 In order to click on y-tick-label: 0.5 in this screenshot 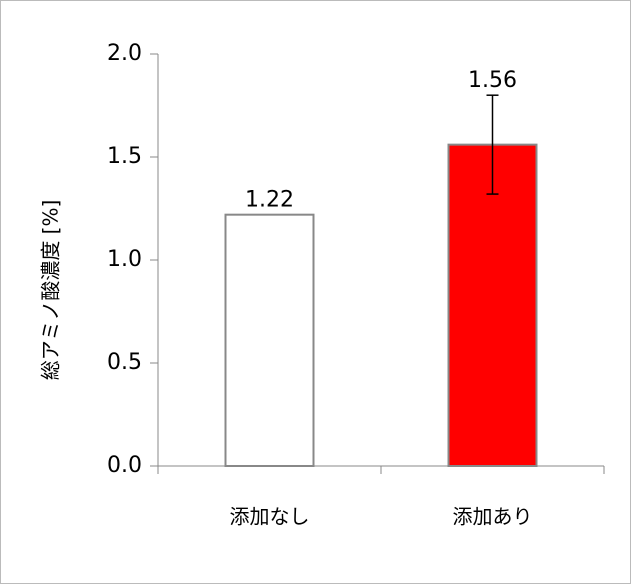, I will do `click(124, 362)`.